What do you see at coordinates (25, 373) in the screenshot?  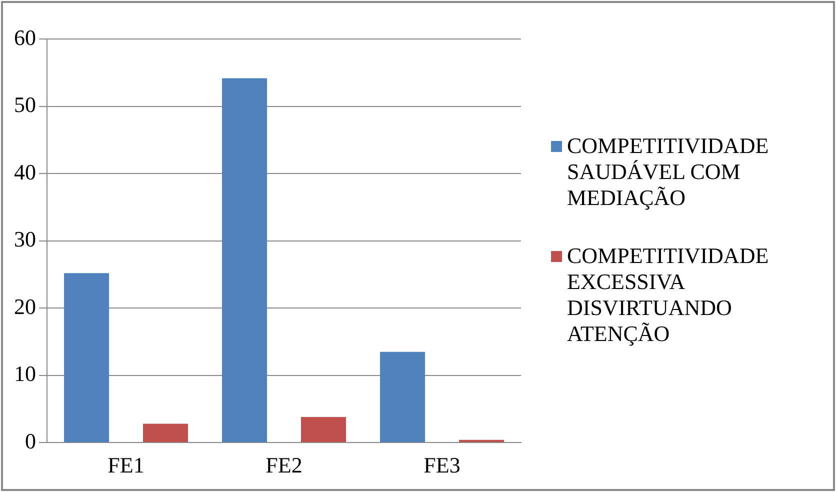 I see `y-tick-label: 10` at bounding box center [25, 373].